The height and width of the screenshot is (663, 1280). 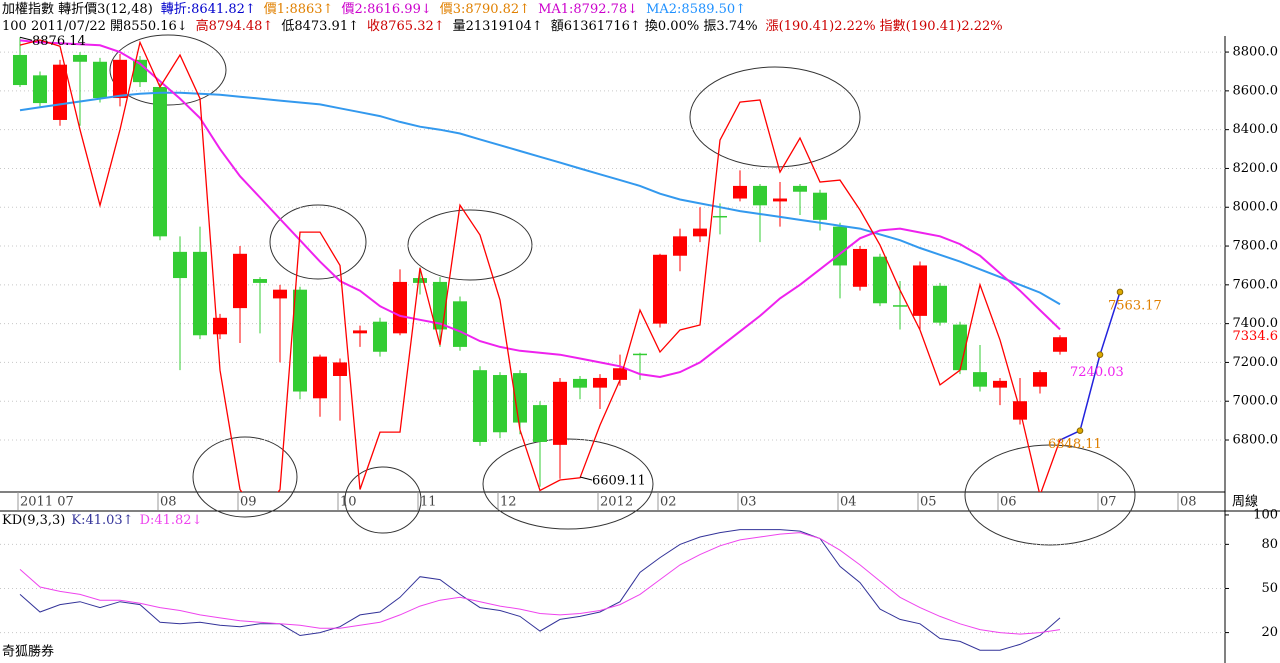 I want to click on projection-line, so click(x=1090, y=366).